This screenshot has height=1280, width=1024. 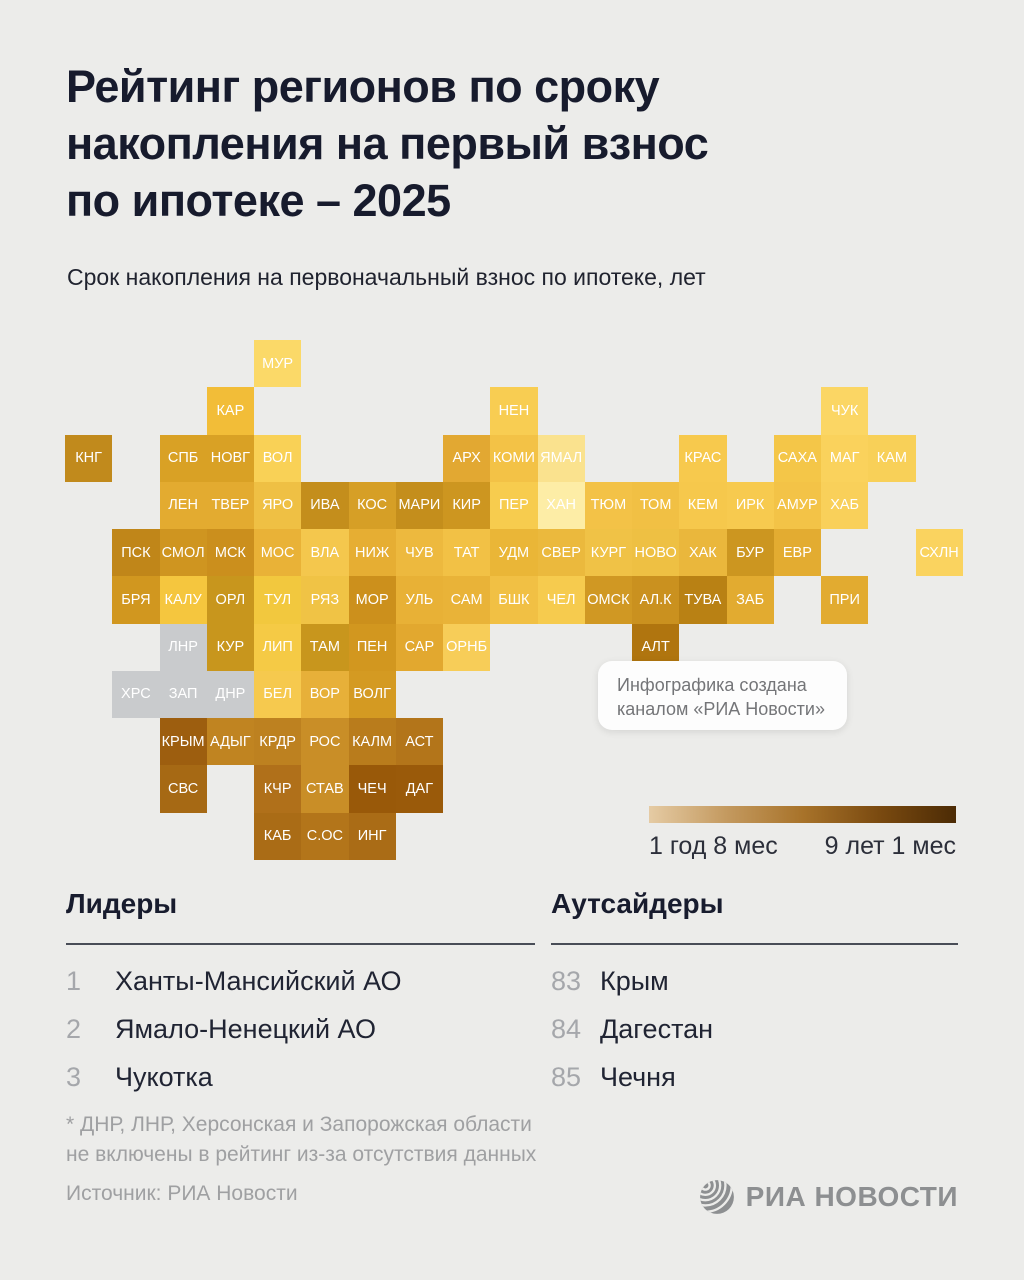 I want to click on region-tile-КНГ: КНГ, so click(x=89, y=458).